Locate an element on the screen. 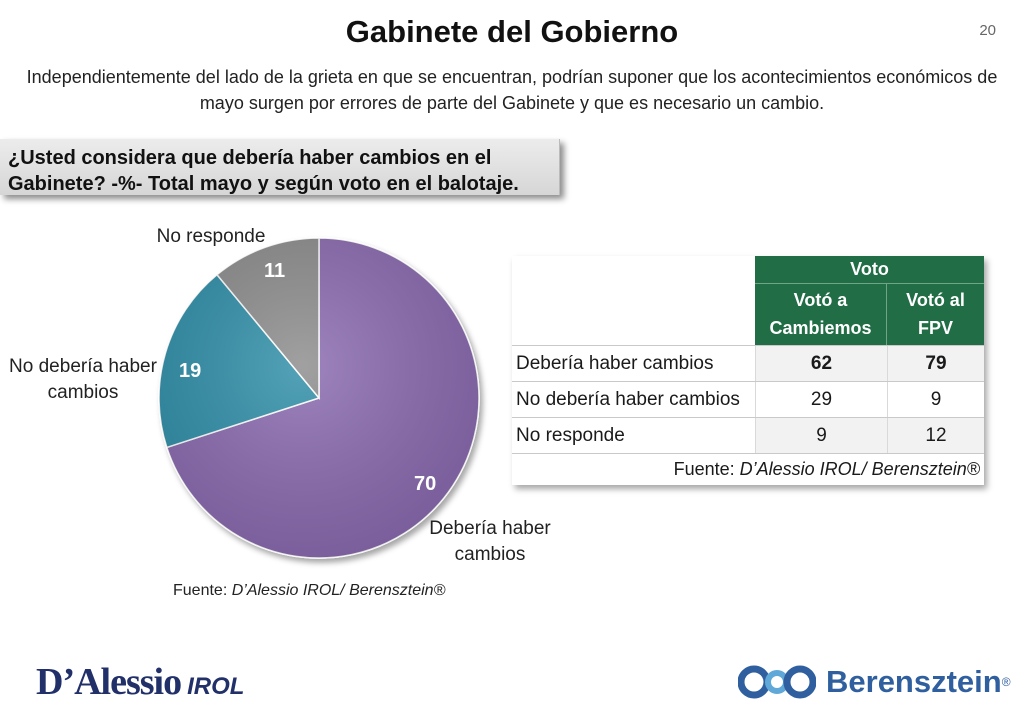  berensztein-logo: Berensztein ® is located at coordinates (874, 682).